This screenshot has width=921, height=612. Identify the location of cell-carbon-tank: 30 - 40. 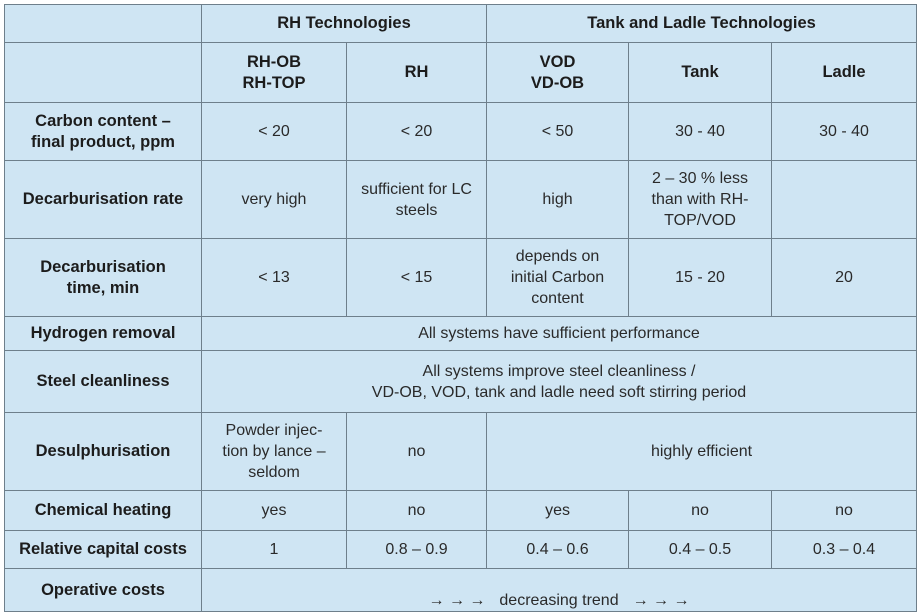
(700, 131).